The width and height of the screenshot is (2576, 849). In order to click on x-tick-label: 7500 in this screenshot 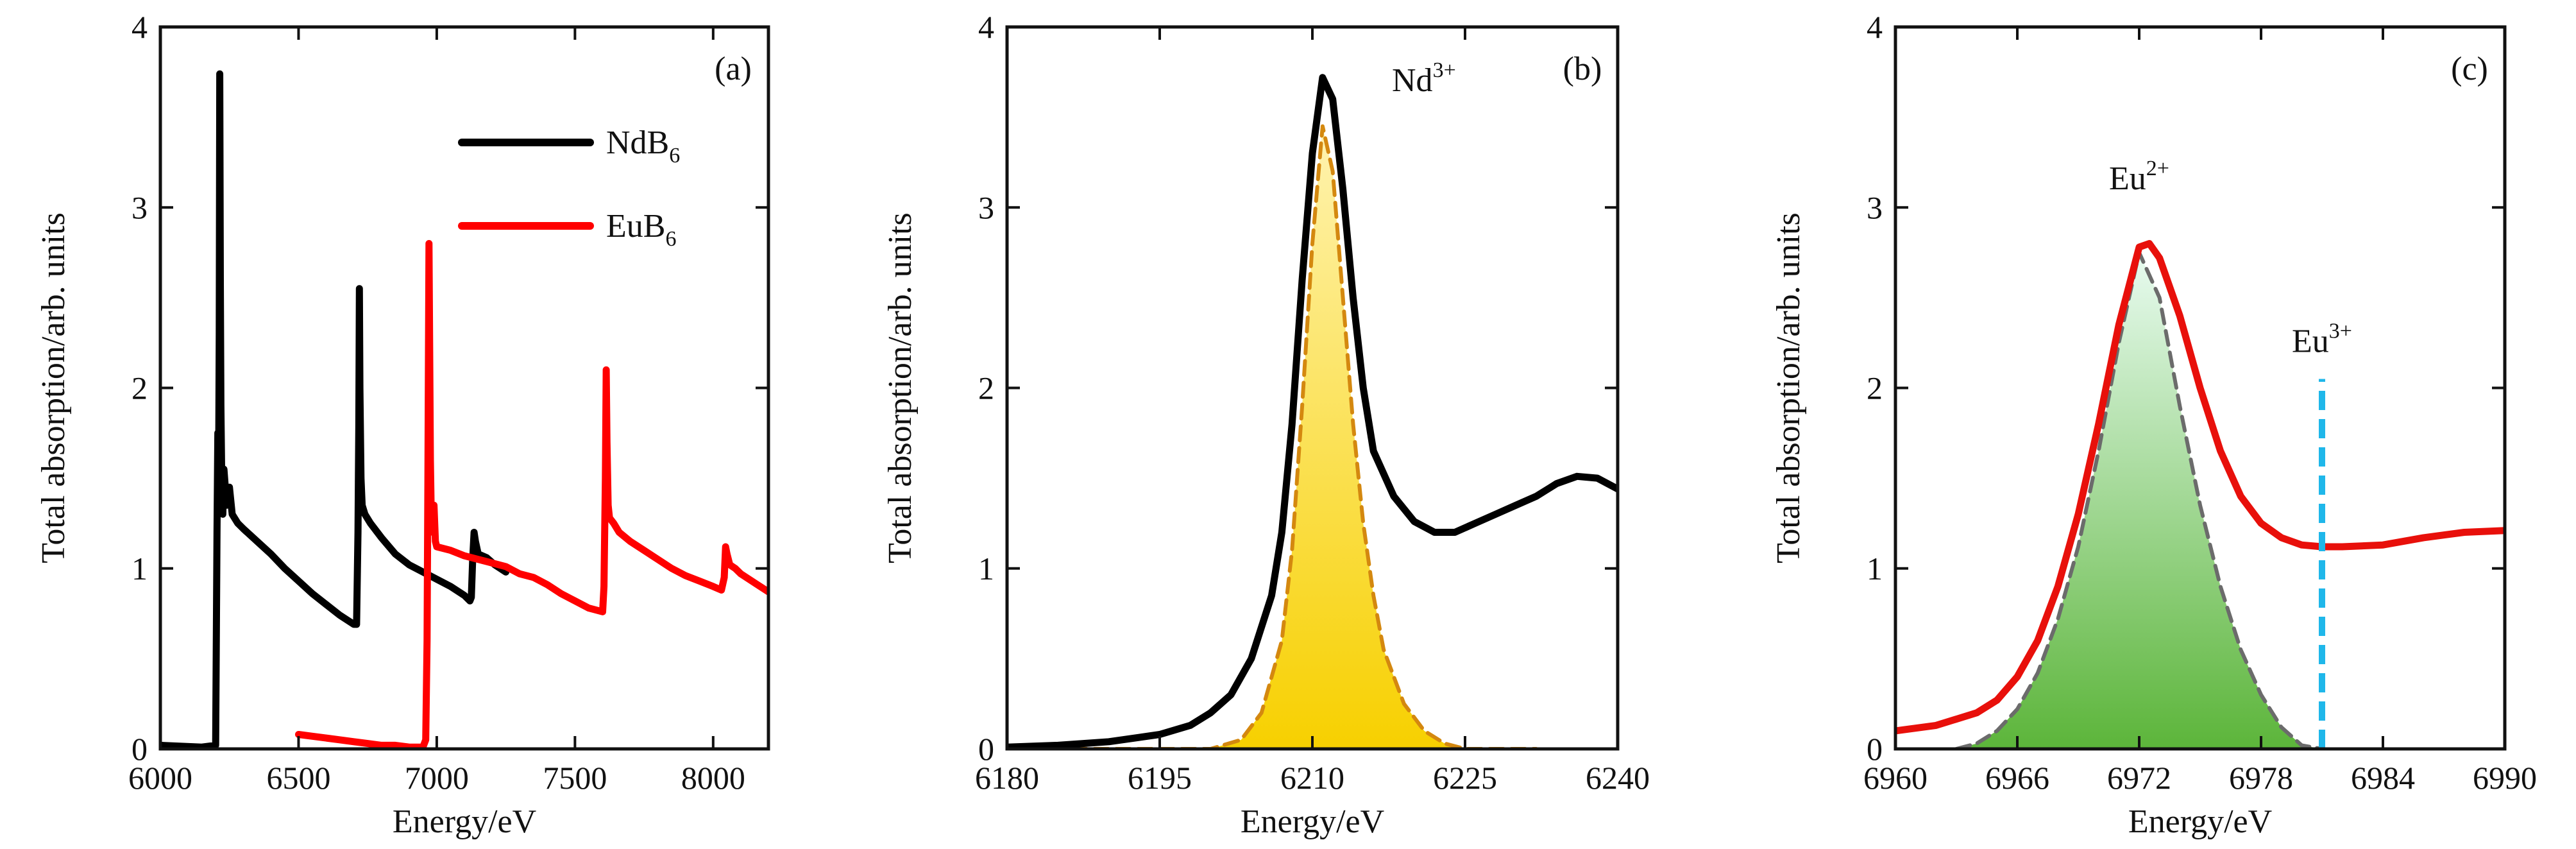, I will do `click(575, 778)`.